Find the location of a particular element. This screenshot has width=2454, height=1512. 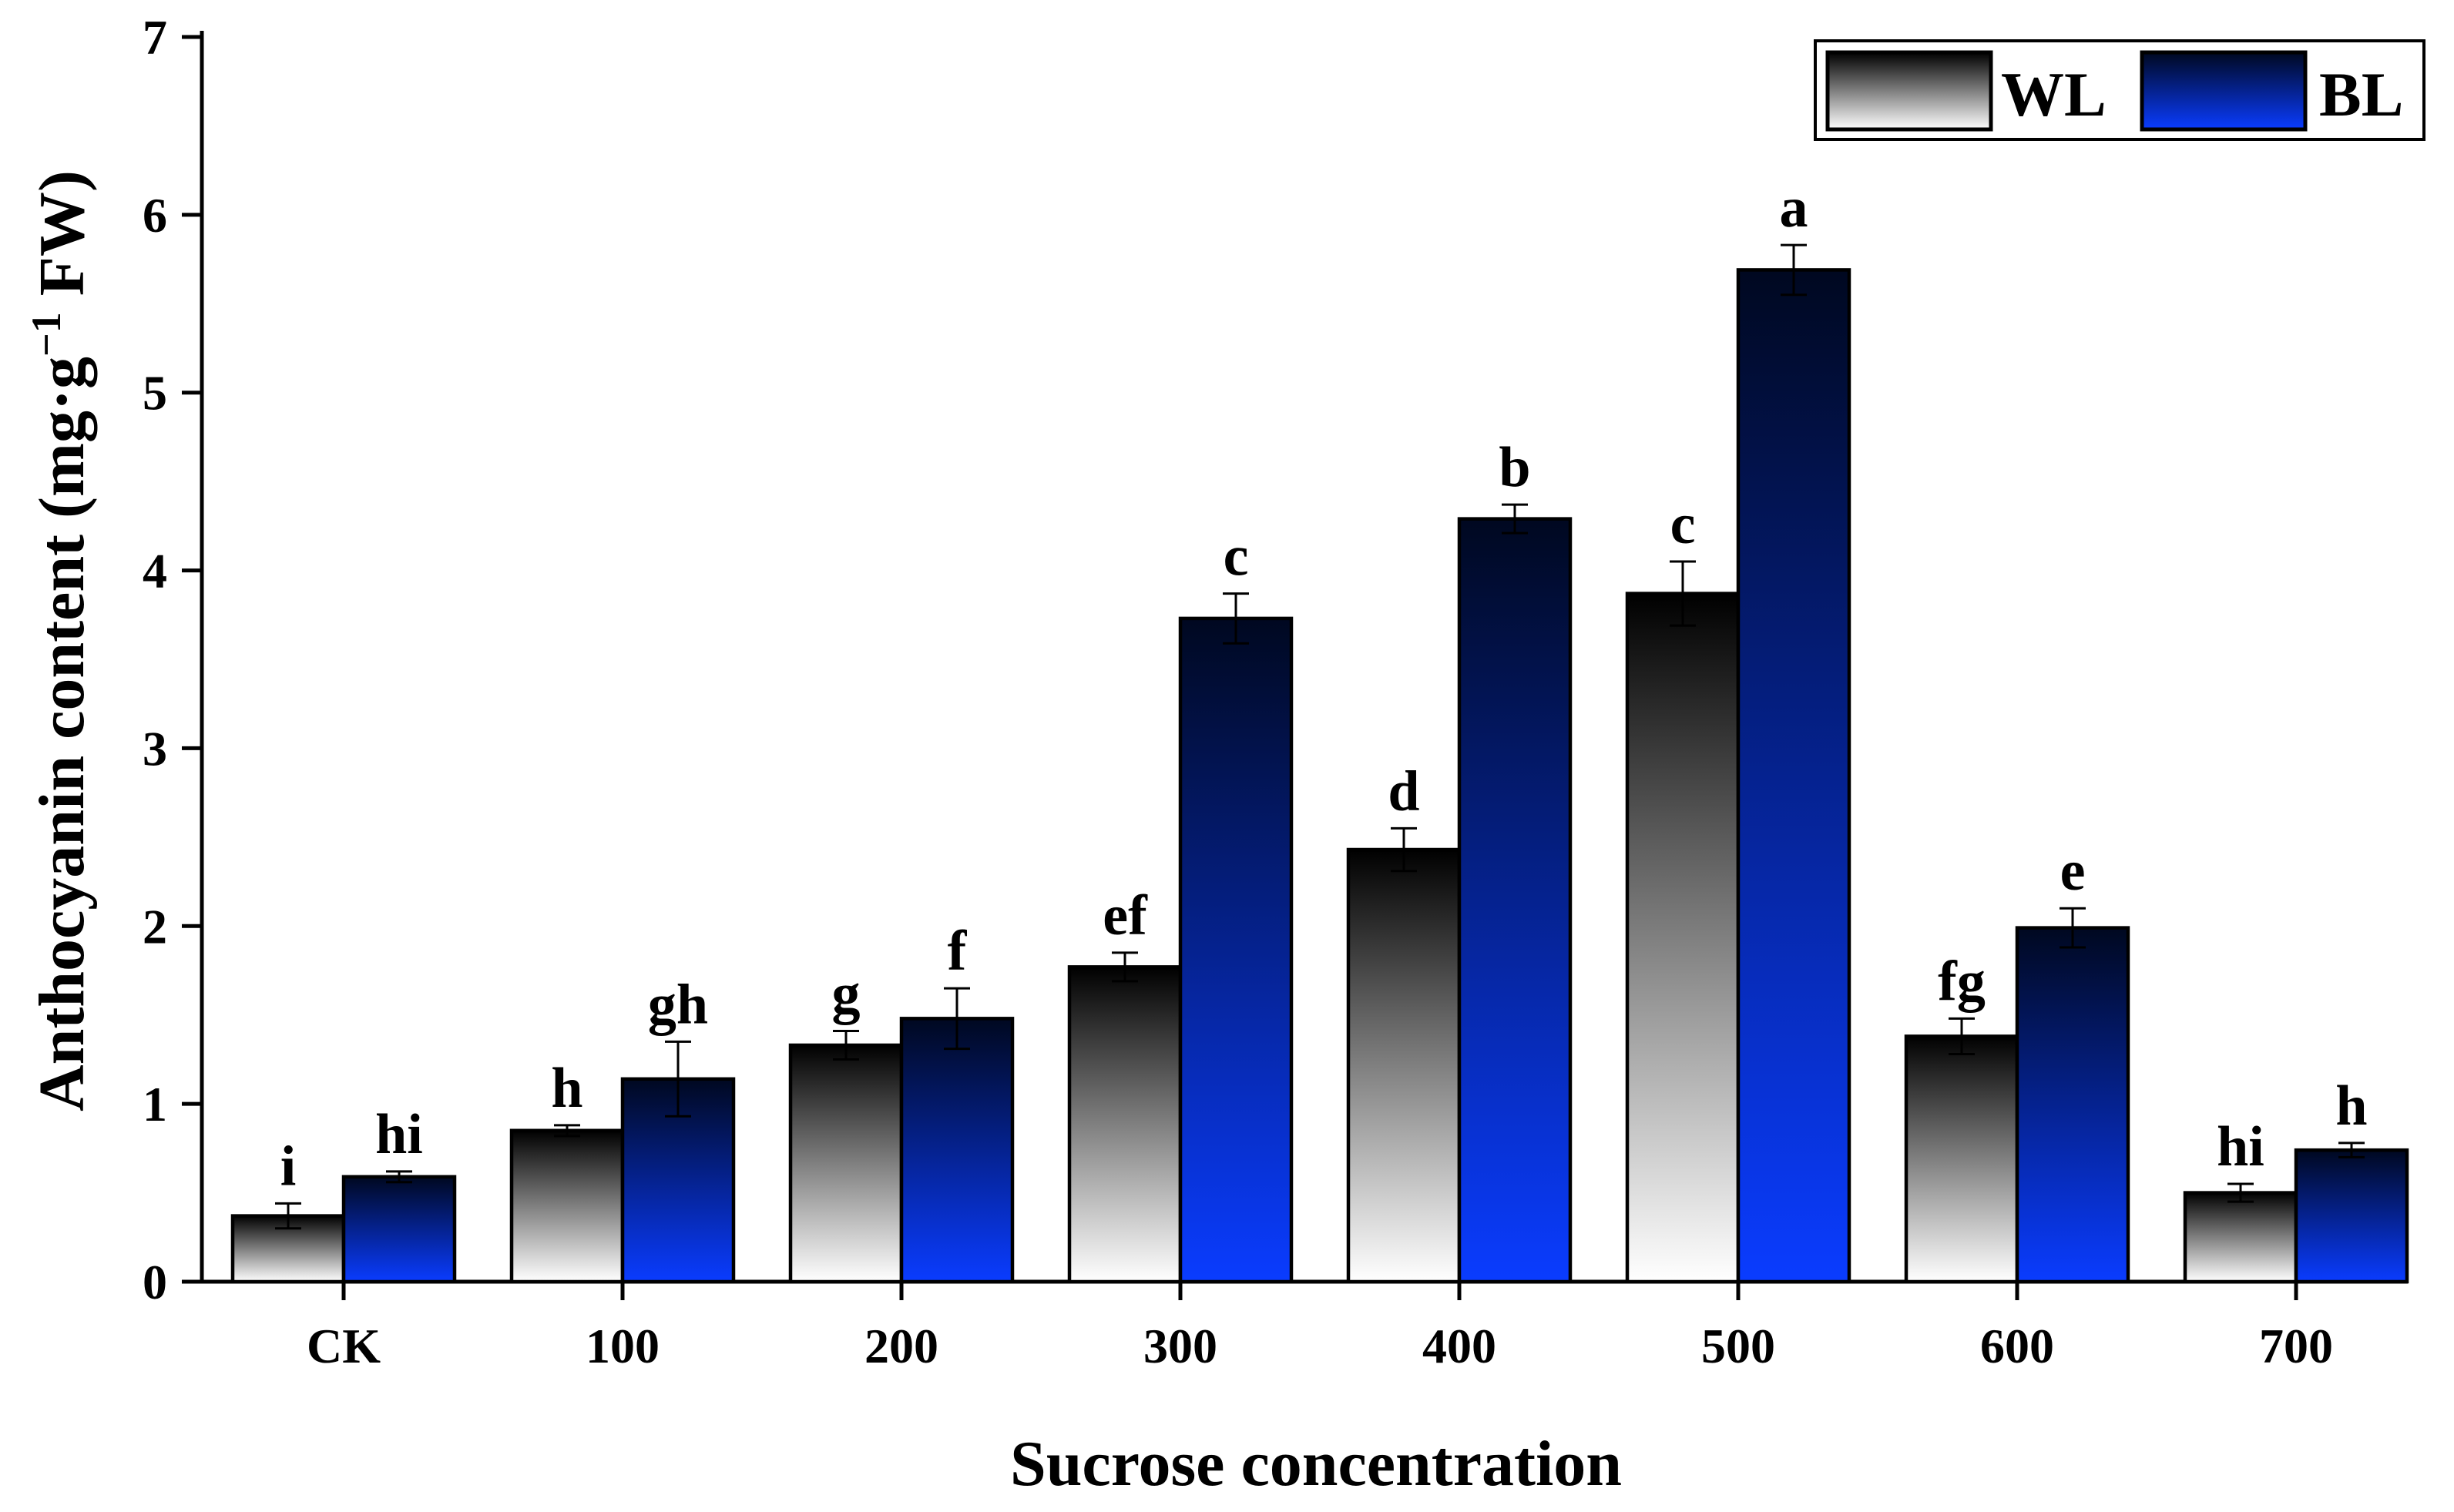

legend-label-wl: WL is located at coordinates (2054, 94).